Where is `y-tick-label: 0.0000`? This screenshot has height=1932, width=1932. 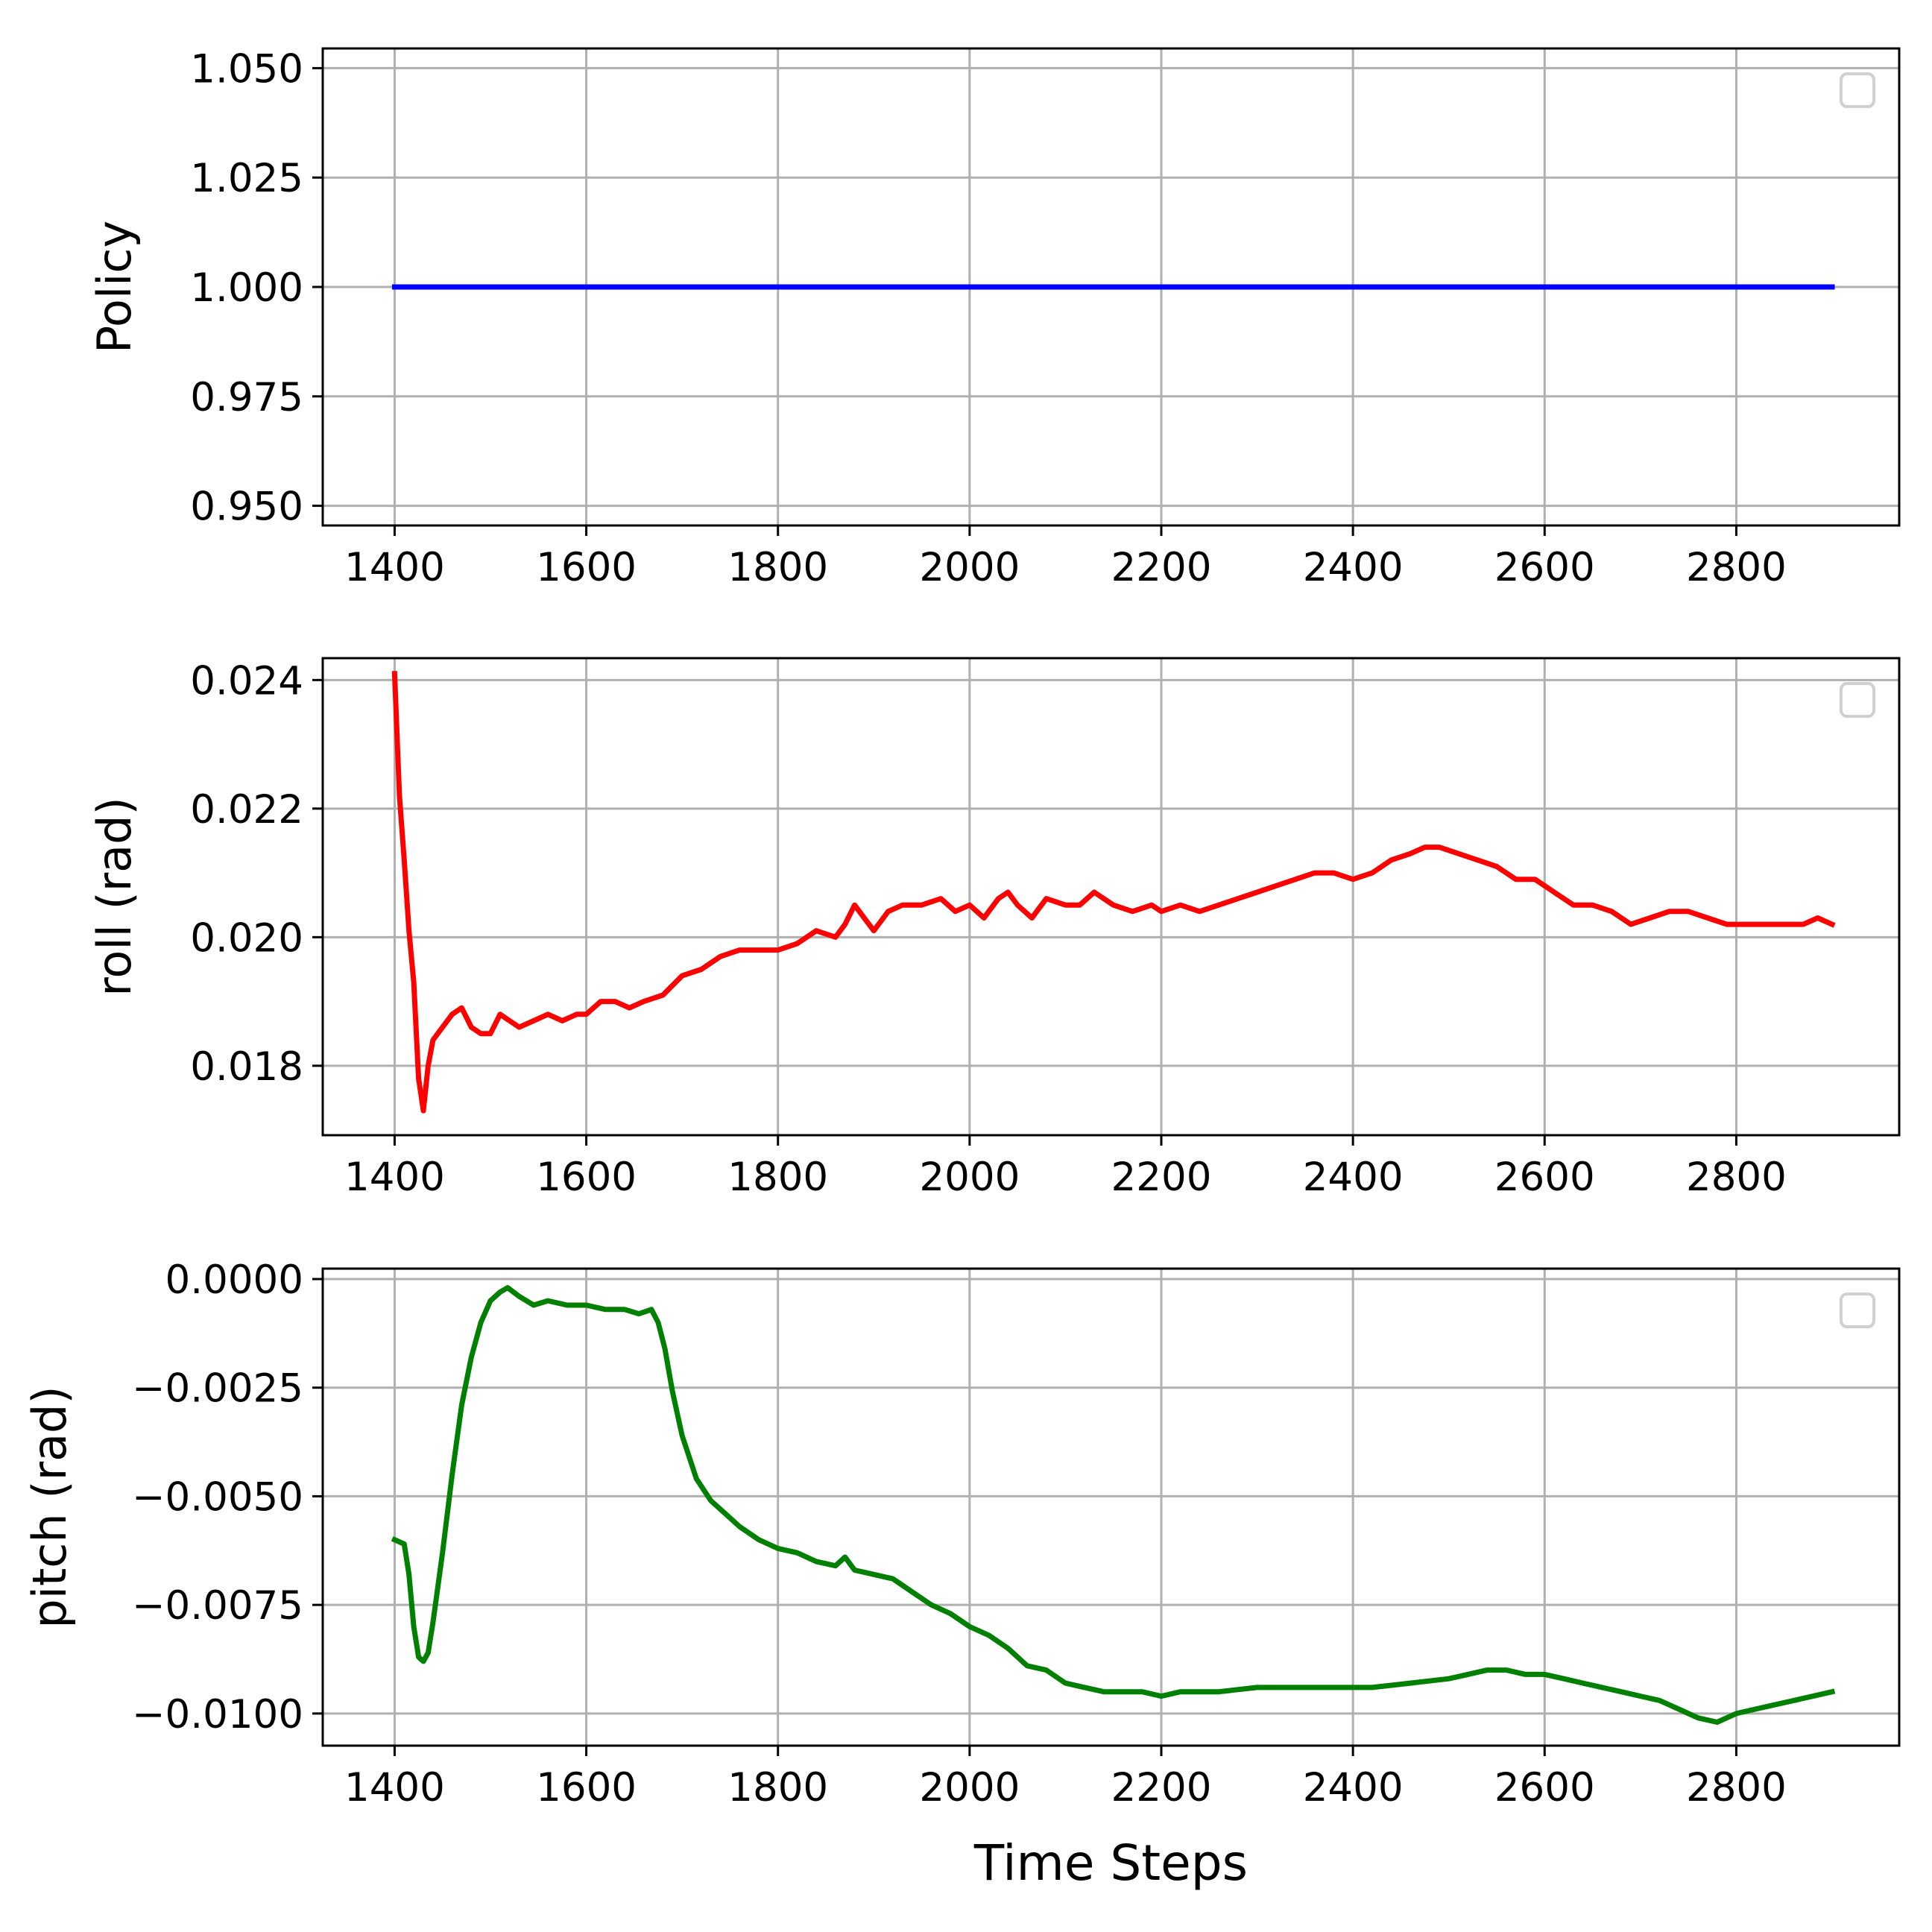 y-tick-label: 0.0000 is located at coordinates (234, 1280).